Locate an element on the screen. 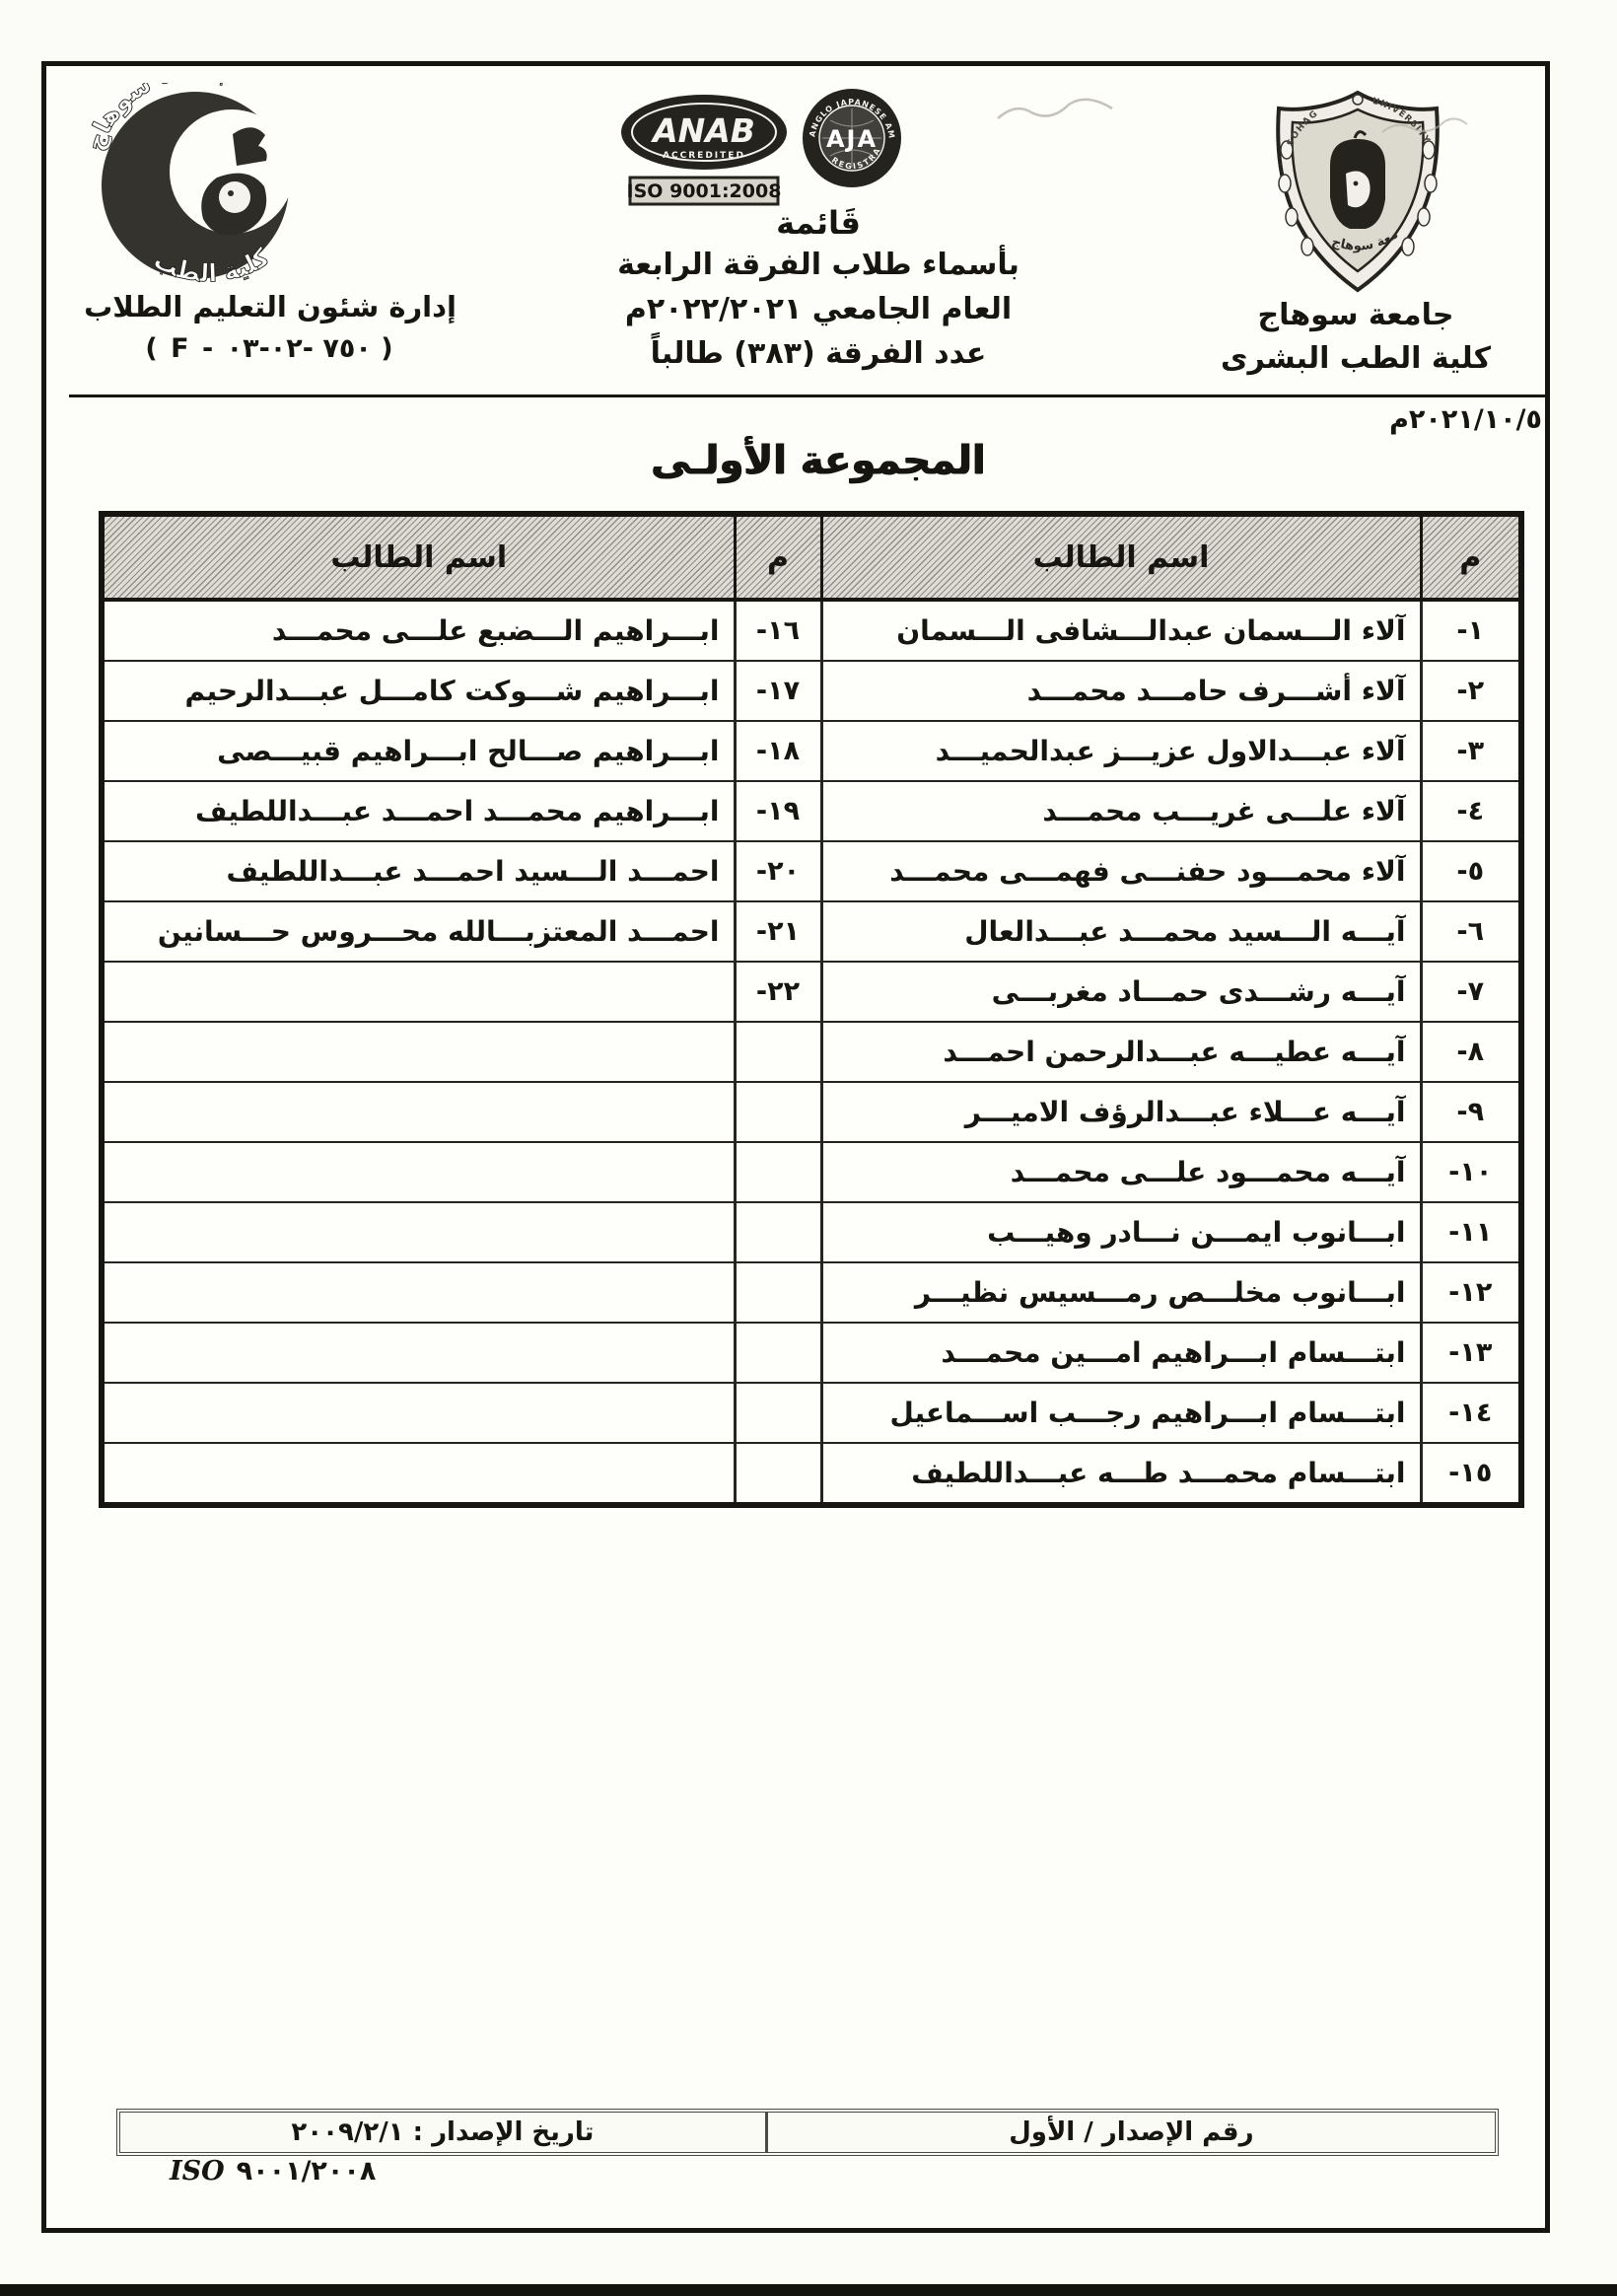 The height and width of the screenshot is (2296, 1617). student-name: ابتـــسام ابـــراهيم امـــين محمـــد is located at coordinates (1121, 1353).